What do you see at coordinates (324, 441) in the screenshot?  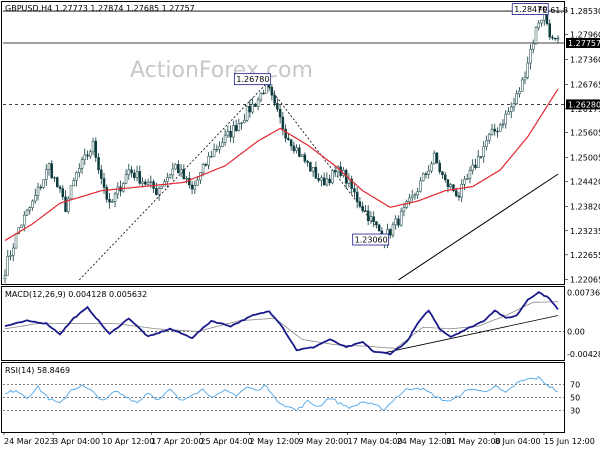 I see `x-tick-label: 9 May 20:00` at bounding box center [324, 441].